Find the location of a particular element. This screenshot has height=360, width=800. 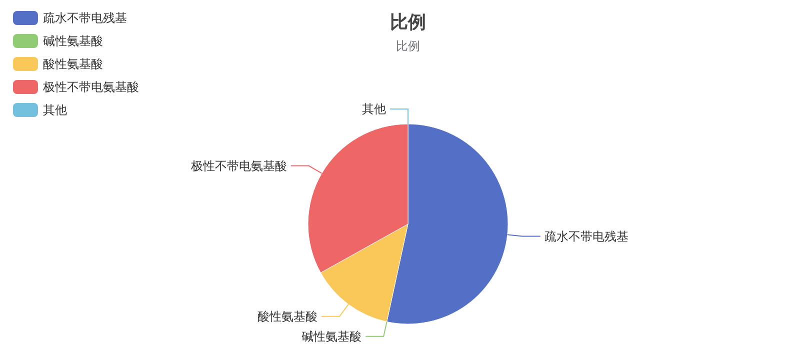

slice-label: 酸性氨基酸 is located at coordinates (288, 316).